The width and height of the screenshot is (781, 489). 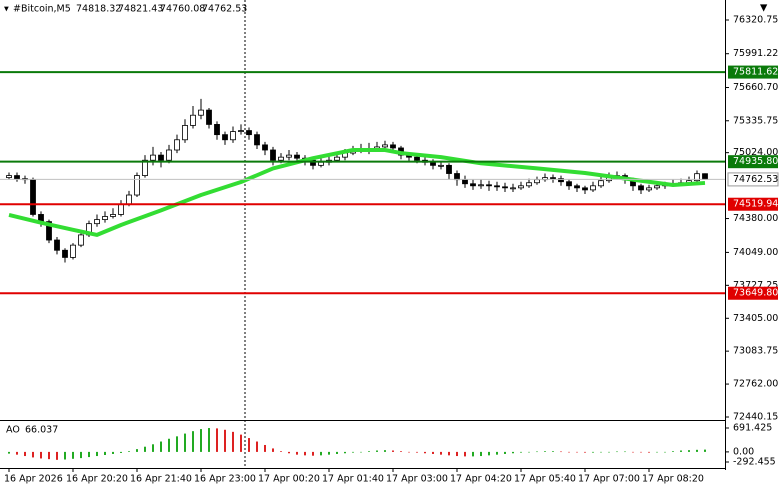 What do you see at coordinates (755, 179) in the screenshot?
I see `current-price-label: 74762.53` at bounding box center [755, 179].